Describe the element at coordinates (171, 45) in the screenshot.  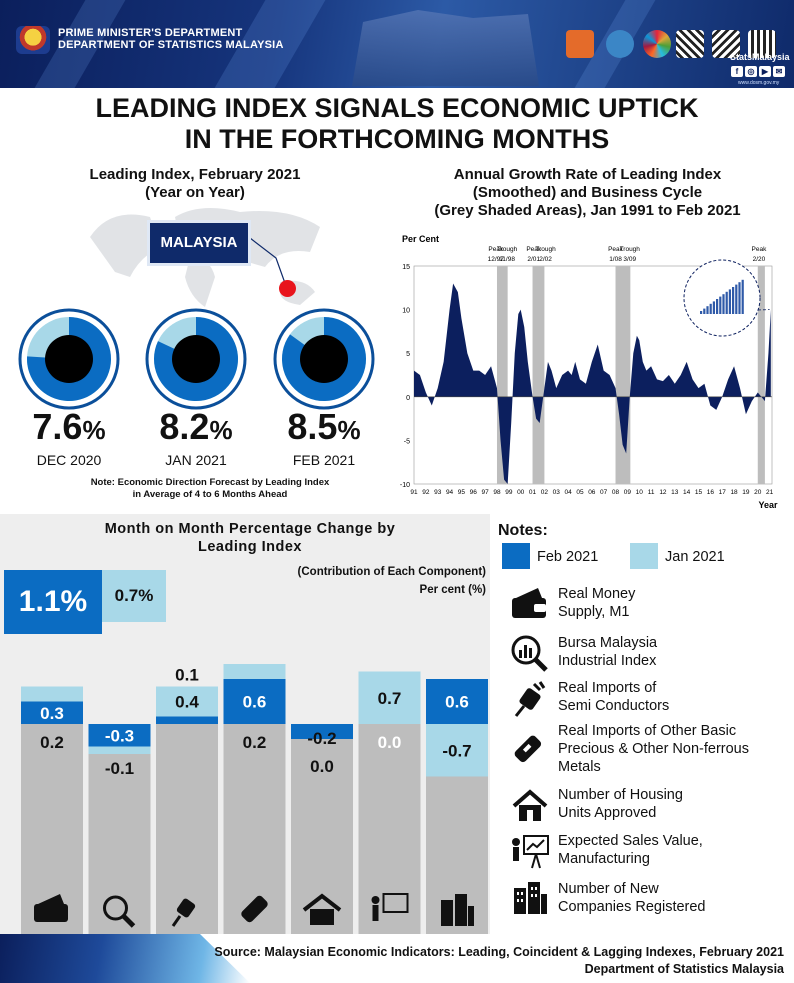
I see `org-line-2: DEPARTMENT OF STATISTICS MALAYSIA` at that location.